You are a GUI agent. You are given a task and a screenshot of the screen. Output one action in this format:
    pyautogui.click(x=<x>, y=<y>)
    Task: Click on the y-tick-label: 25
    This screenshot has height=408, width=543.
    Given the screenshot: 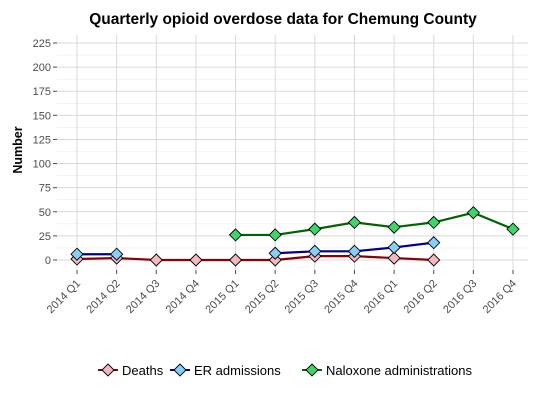 What is the action you would take?
    pyautogui.click(x=45, y=237)
    